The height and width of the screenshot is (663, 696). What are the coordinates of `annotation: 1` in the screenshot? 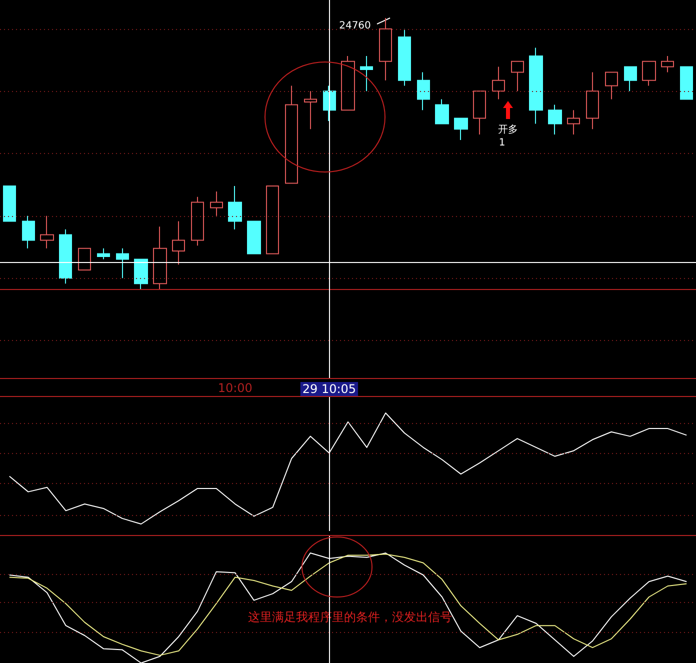 It's located at (502, 143).